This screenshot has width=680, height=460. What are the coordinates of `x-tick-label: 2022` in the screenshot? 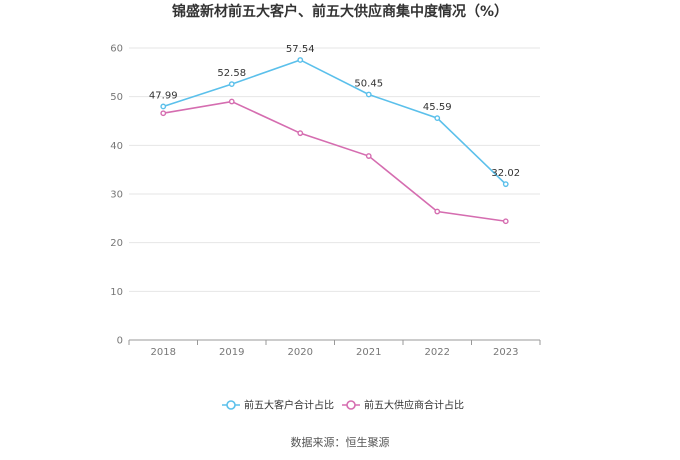 It's located at (437, 352).